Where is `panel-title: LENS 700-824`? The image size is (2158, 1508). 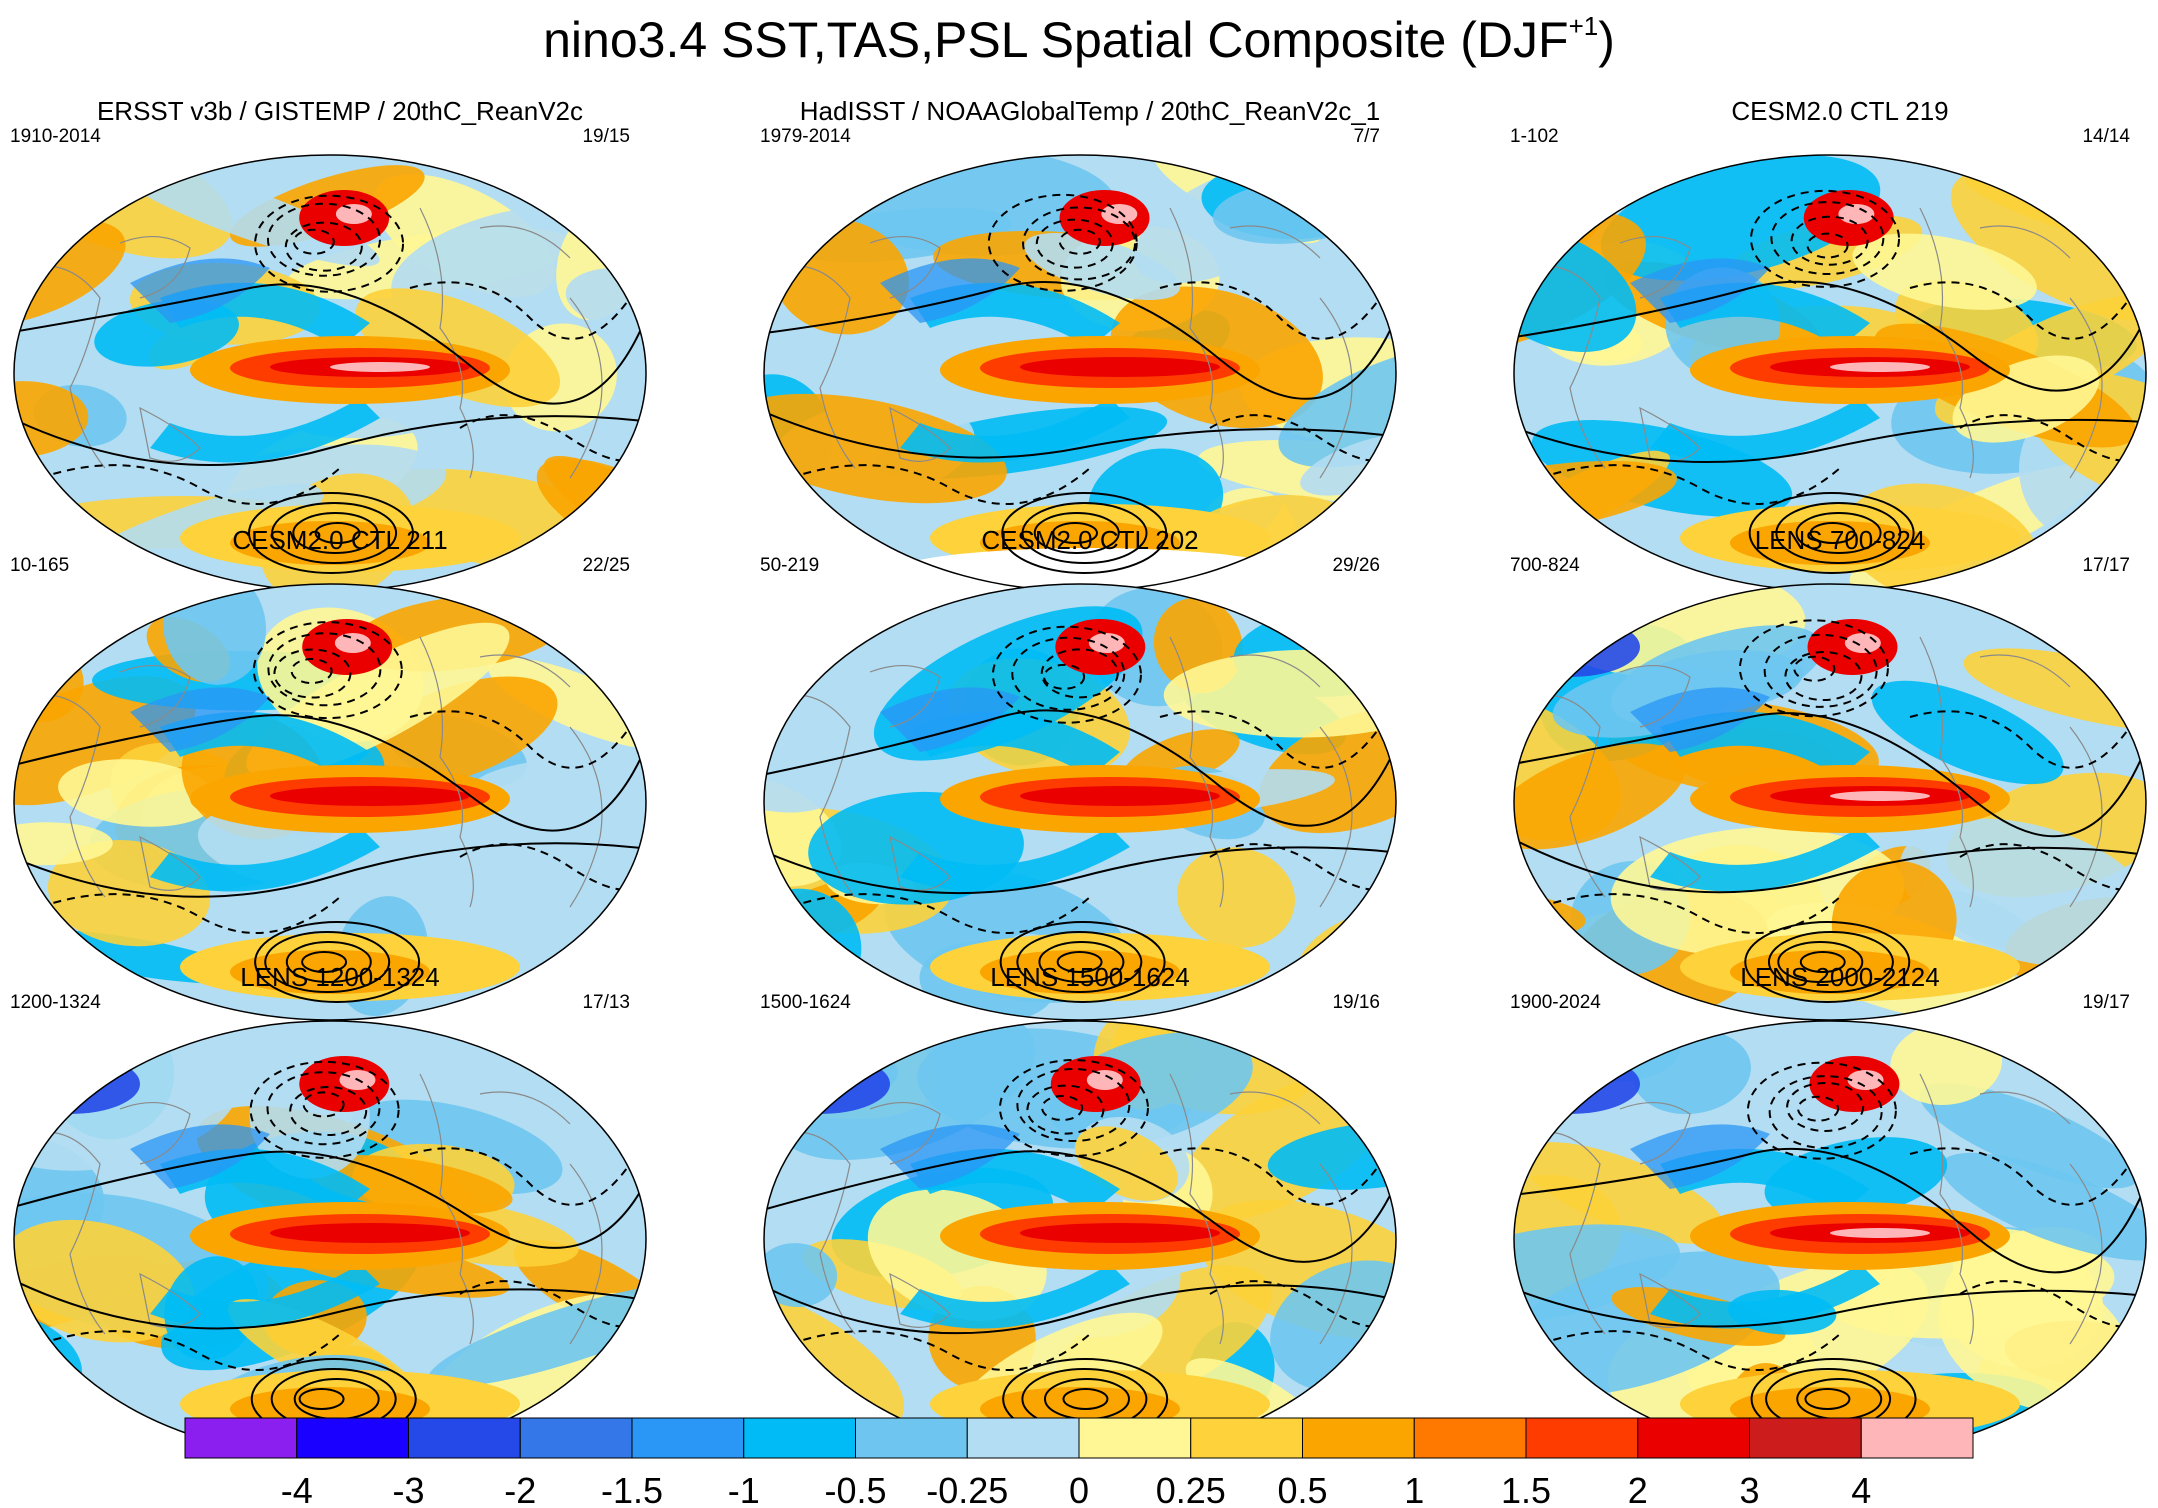
panel-title: LENS 700-824 is located at coordinates (1840, 540).